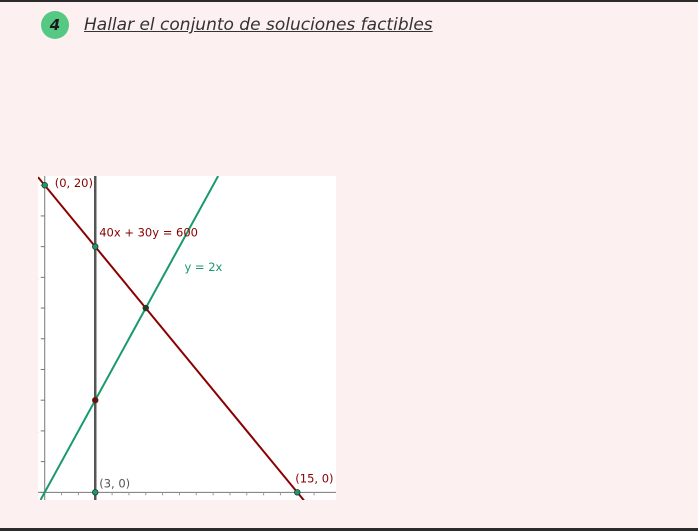  Describe the element at coordinates (349, 1) in the screenshot. I see `top-rule` at that location.